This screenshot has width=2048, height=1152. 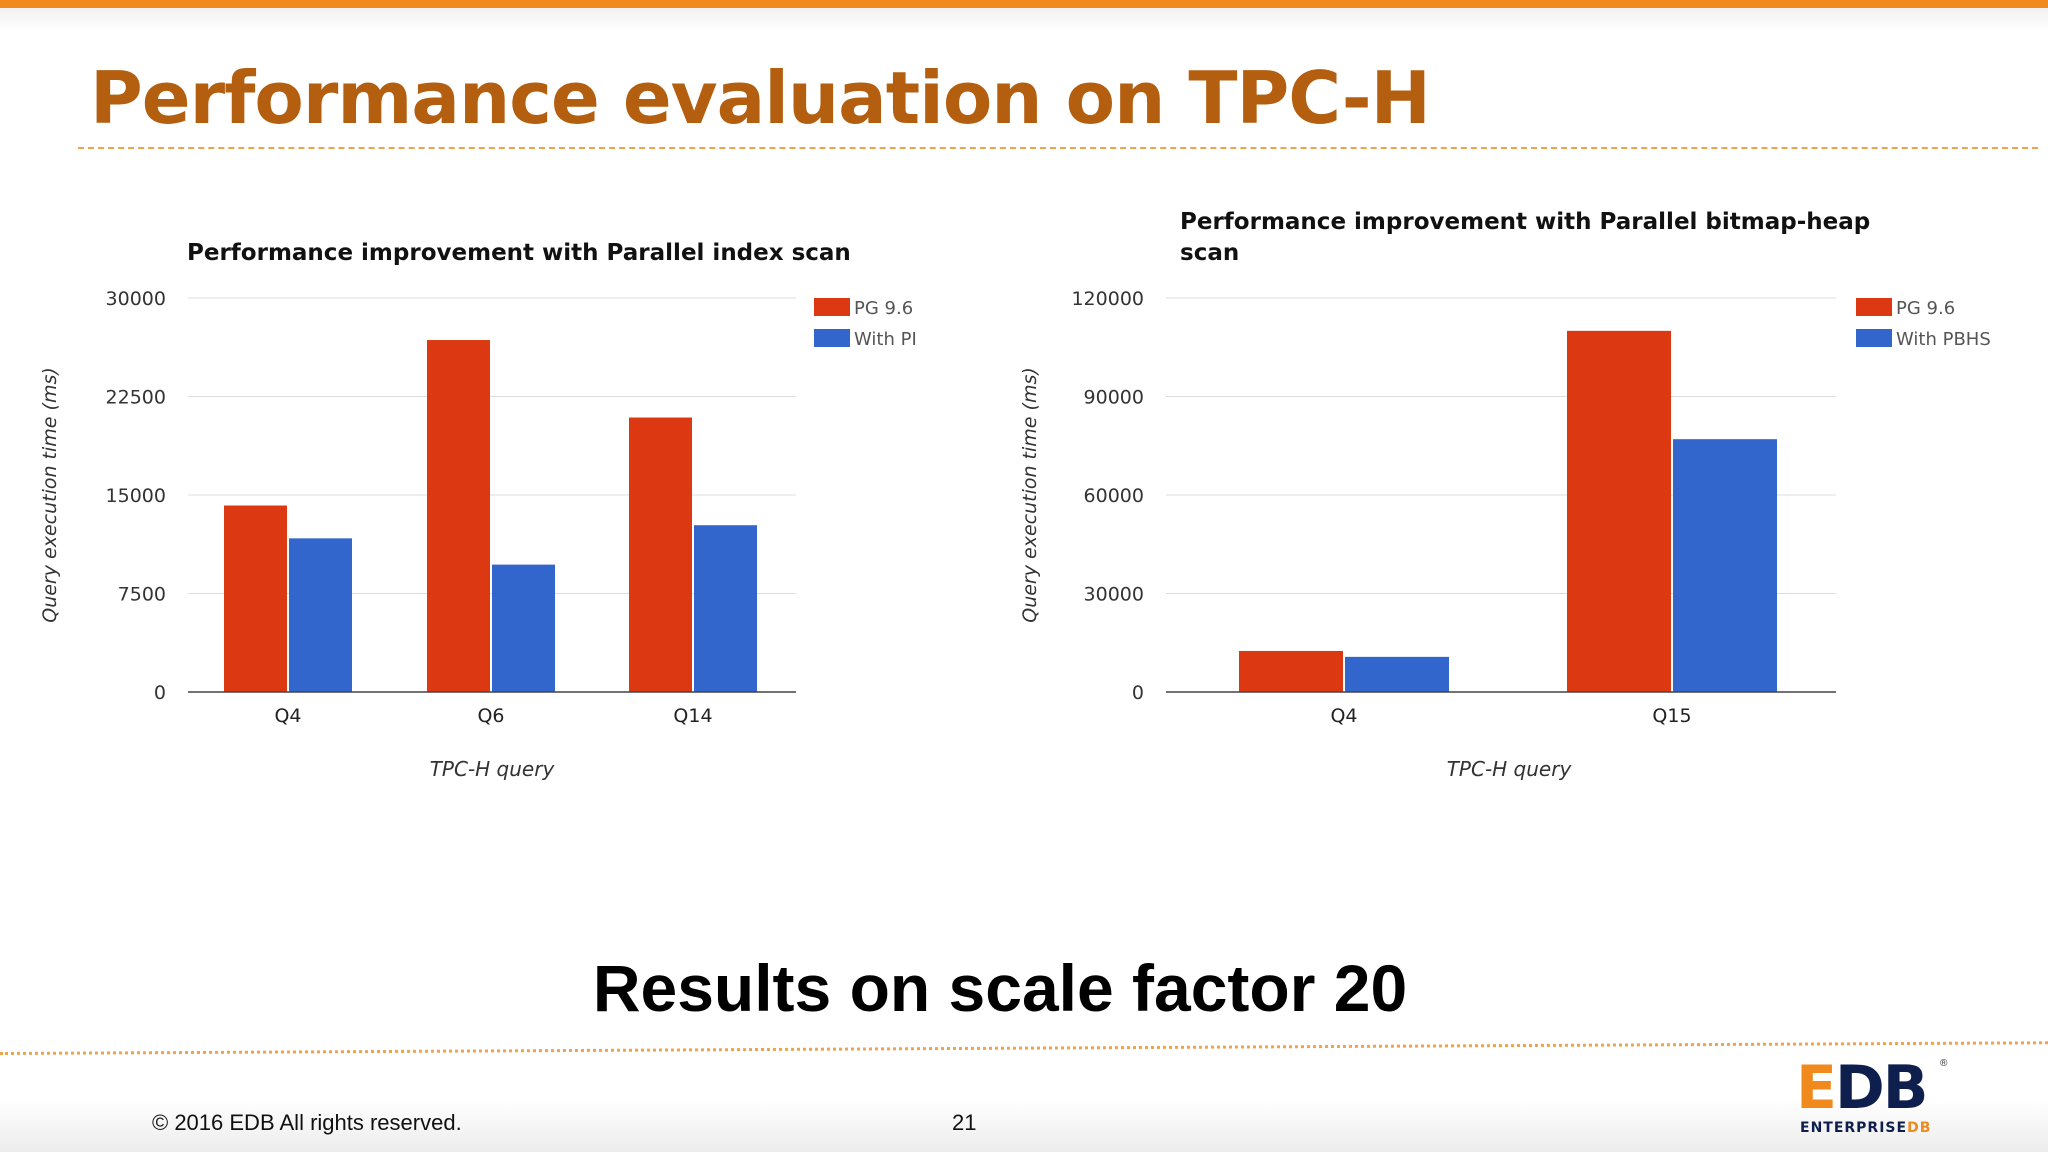 I want to click on footer-band, so click(x=1024, y=1126).